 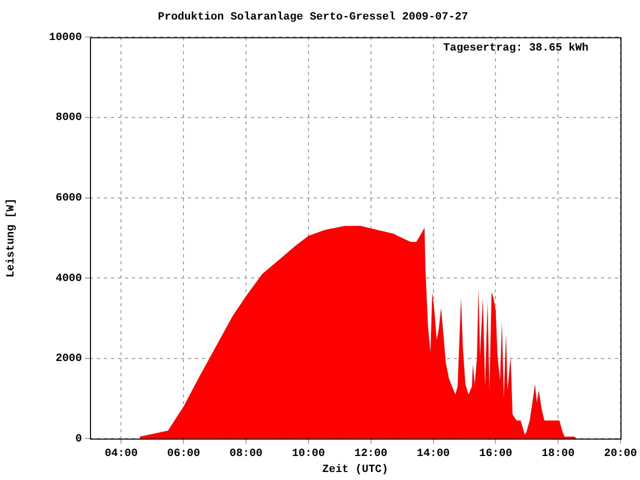 What do you see at coordinates (495, 454) in the screenshot?
I see `x-tick-label: 16:00` at bounding box center [495, 454].